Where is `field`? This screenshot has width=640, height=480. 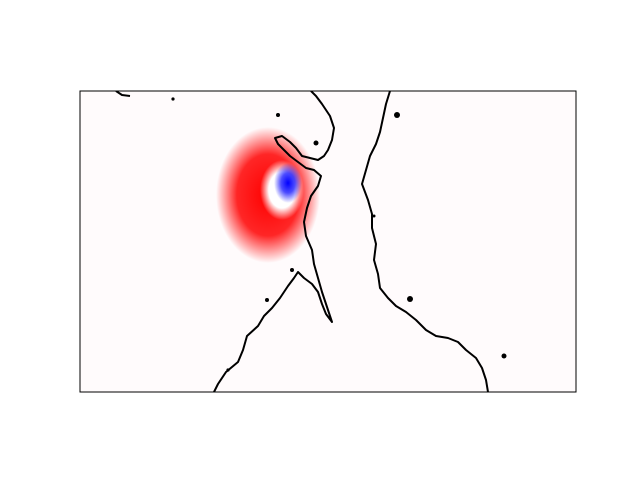 field is located at coordinates (268, 195).